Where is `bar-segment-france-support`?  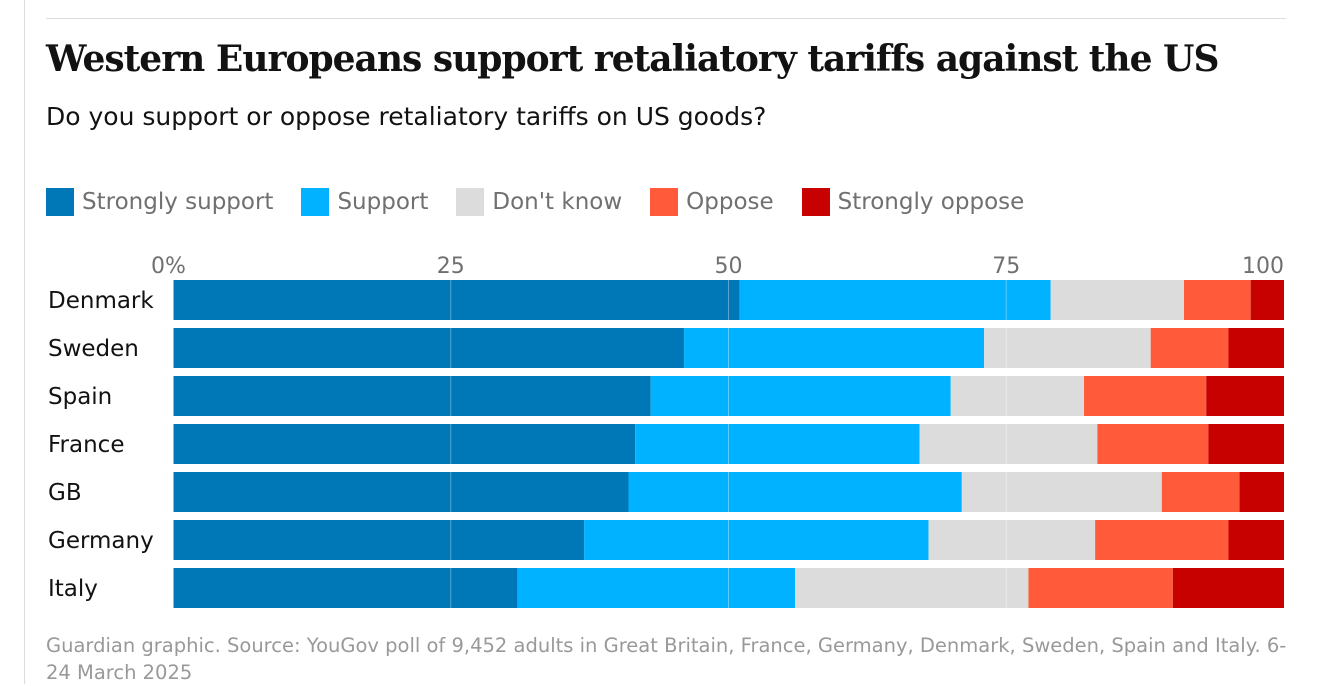
bar-segment-france-support is located at coordinates (777, 444).